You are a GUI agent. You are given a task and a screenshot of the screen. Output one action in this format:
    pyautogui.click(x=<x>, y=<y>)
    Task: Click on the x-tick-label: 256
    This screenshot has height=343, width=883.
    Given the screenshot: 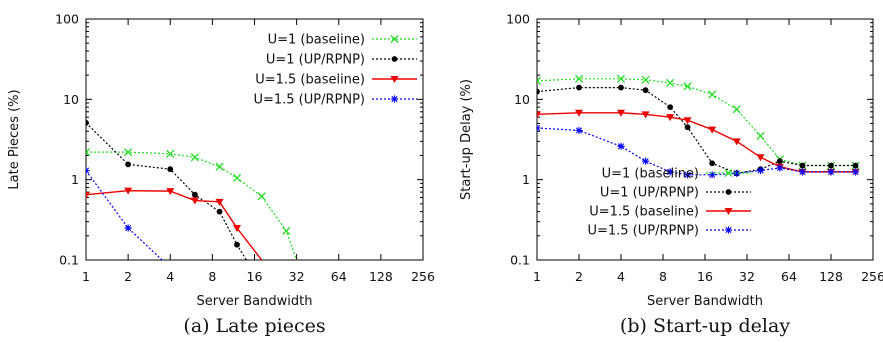 What is the action you would take?
    pyautogui.click(x=872, y=276)
    